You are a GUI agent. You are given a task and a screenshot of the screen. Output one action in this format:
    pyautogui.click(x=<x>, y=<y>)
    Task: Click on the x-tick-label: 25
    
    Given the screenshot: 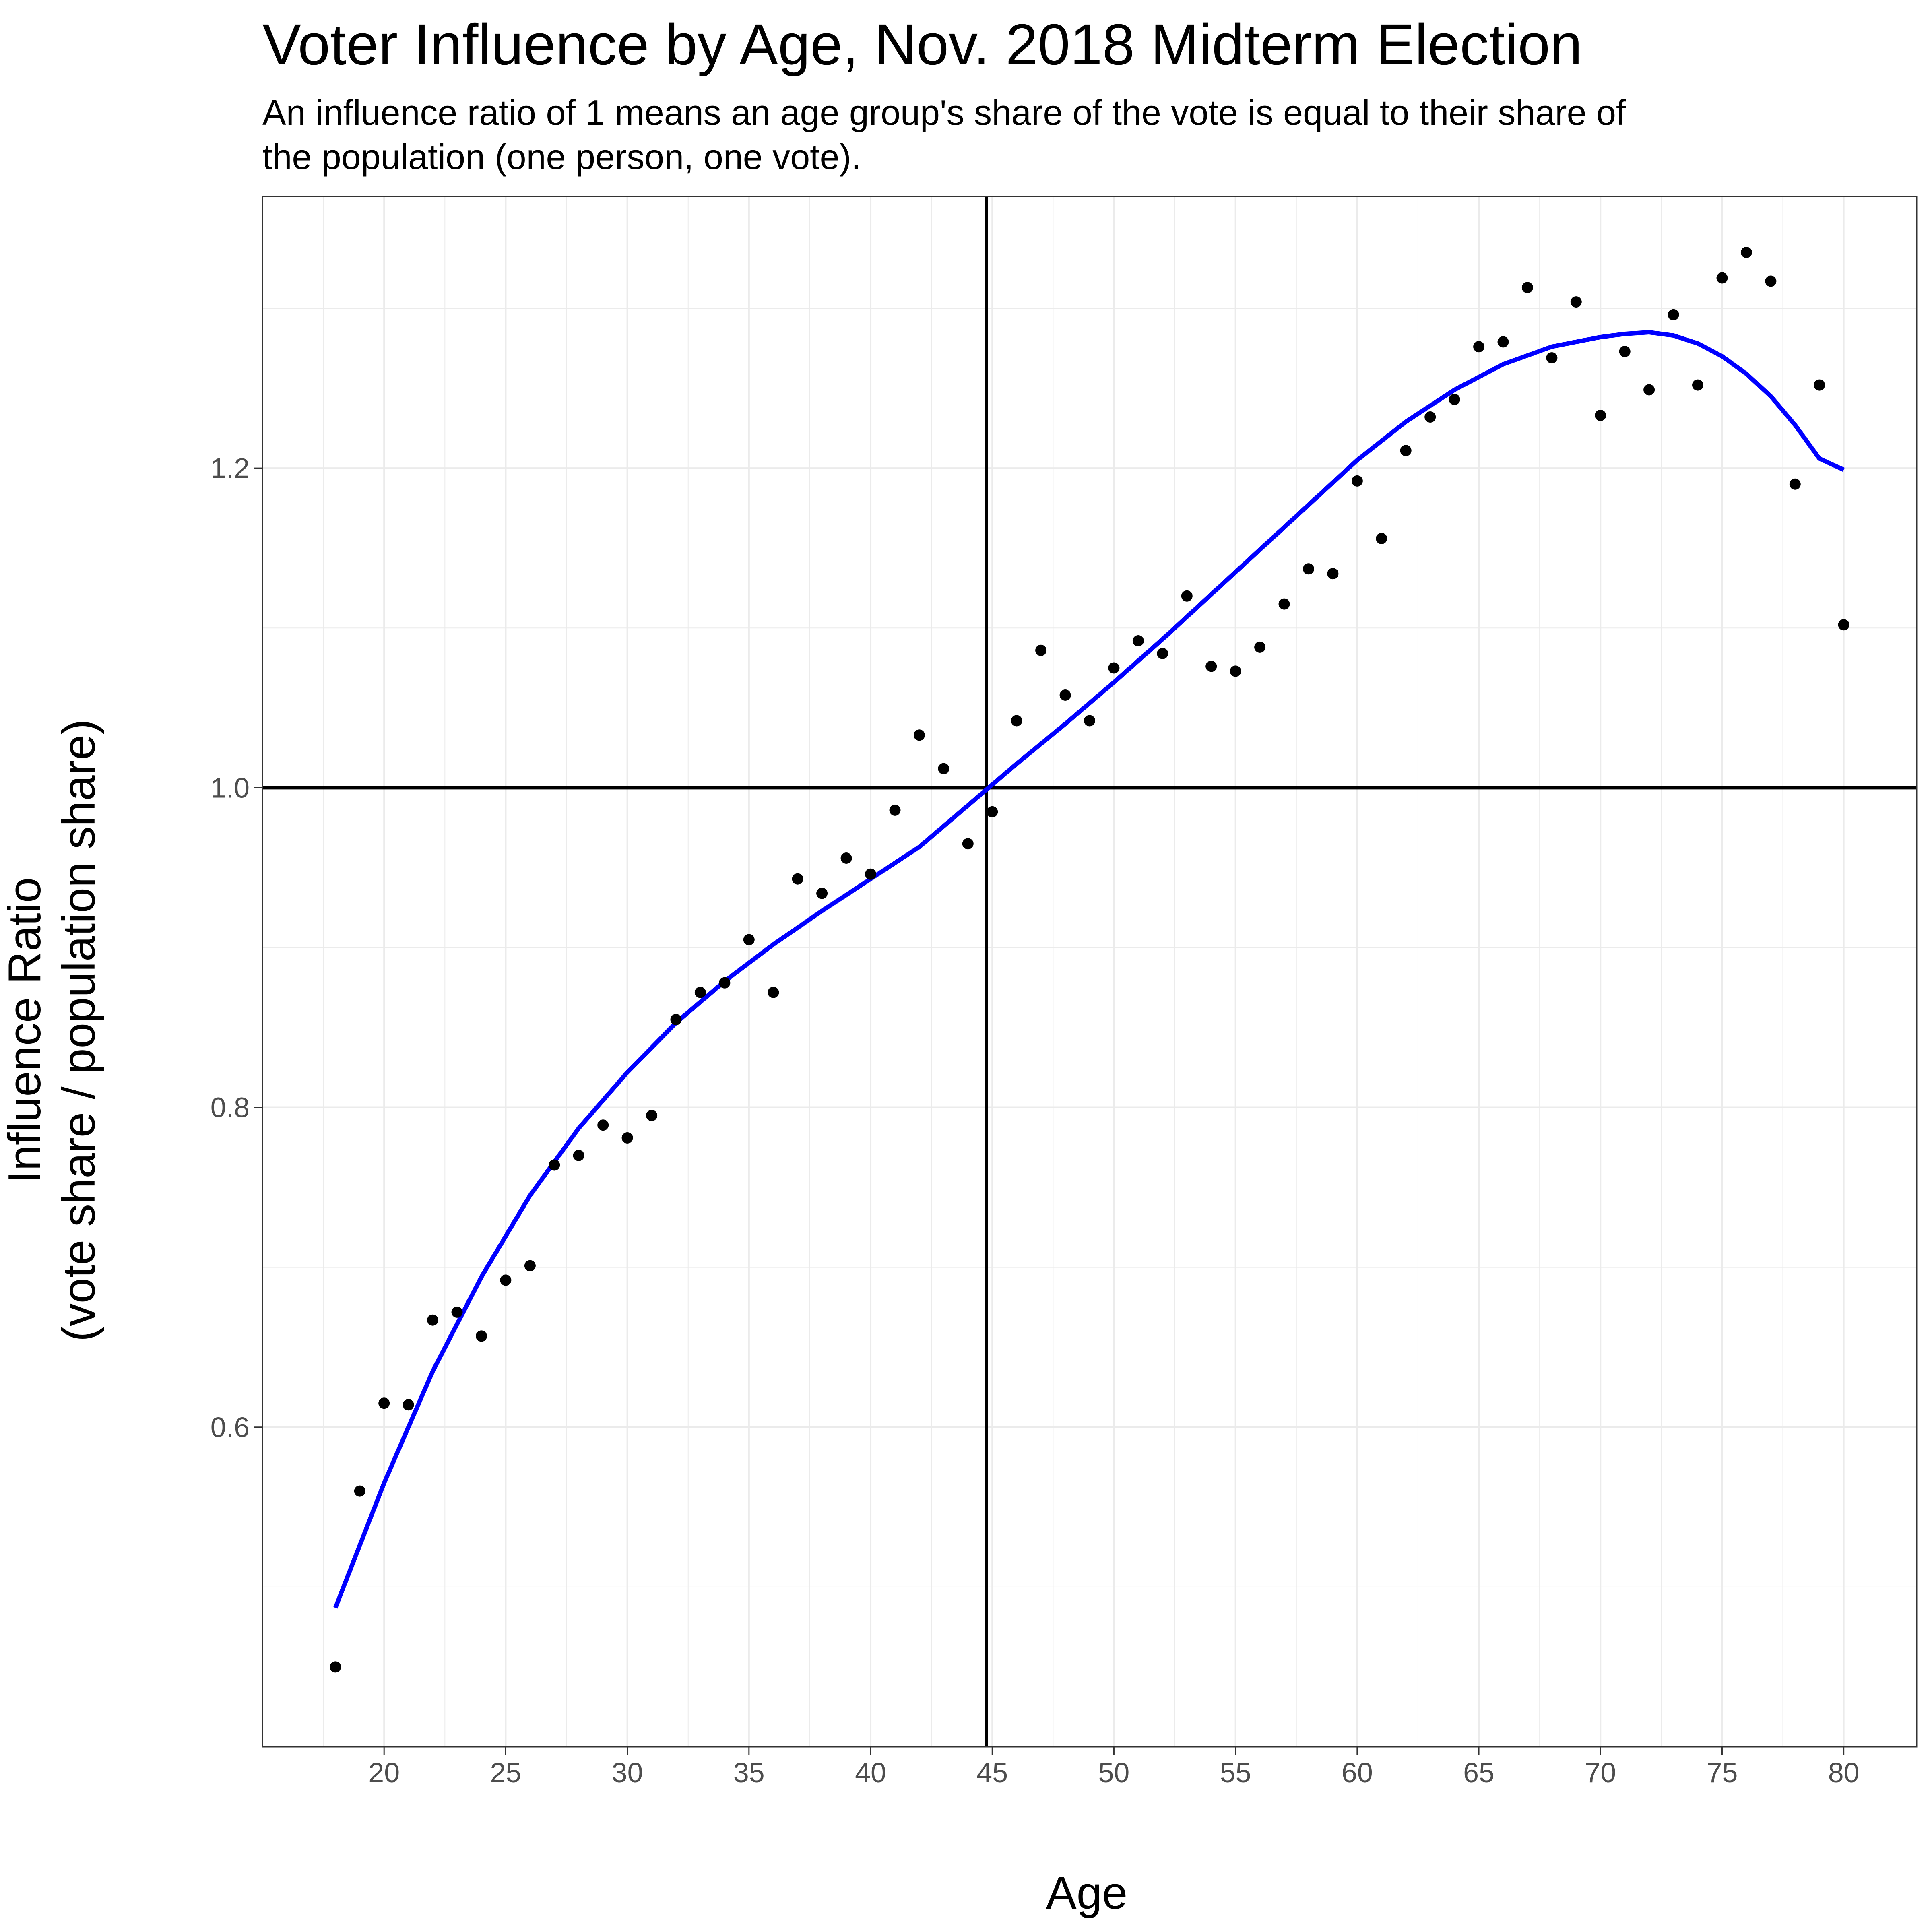 What is the action you would take?
    pyautogui.click(x=505, y=1772)
    